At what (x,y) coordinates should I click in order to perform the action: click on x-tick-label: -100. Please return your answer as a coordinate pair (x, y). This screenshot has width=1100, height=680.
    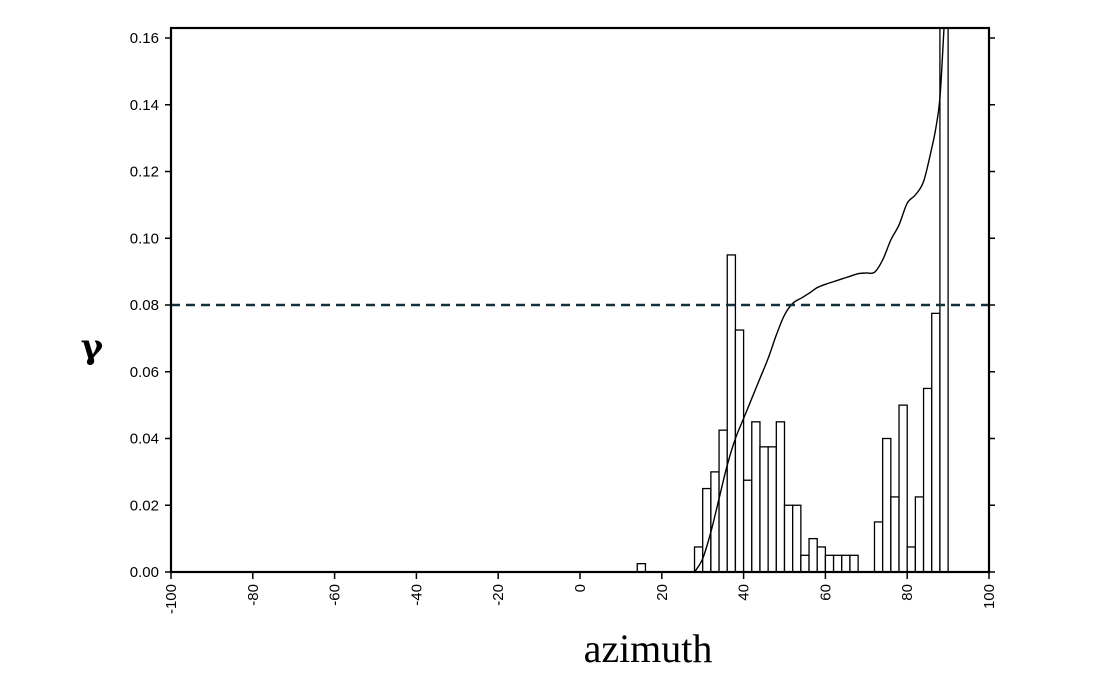
    Looking at the image, I should click on (171, 599).